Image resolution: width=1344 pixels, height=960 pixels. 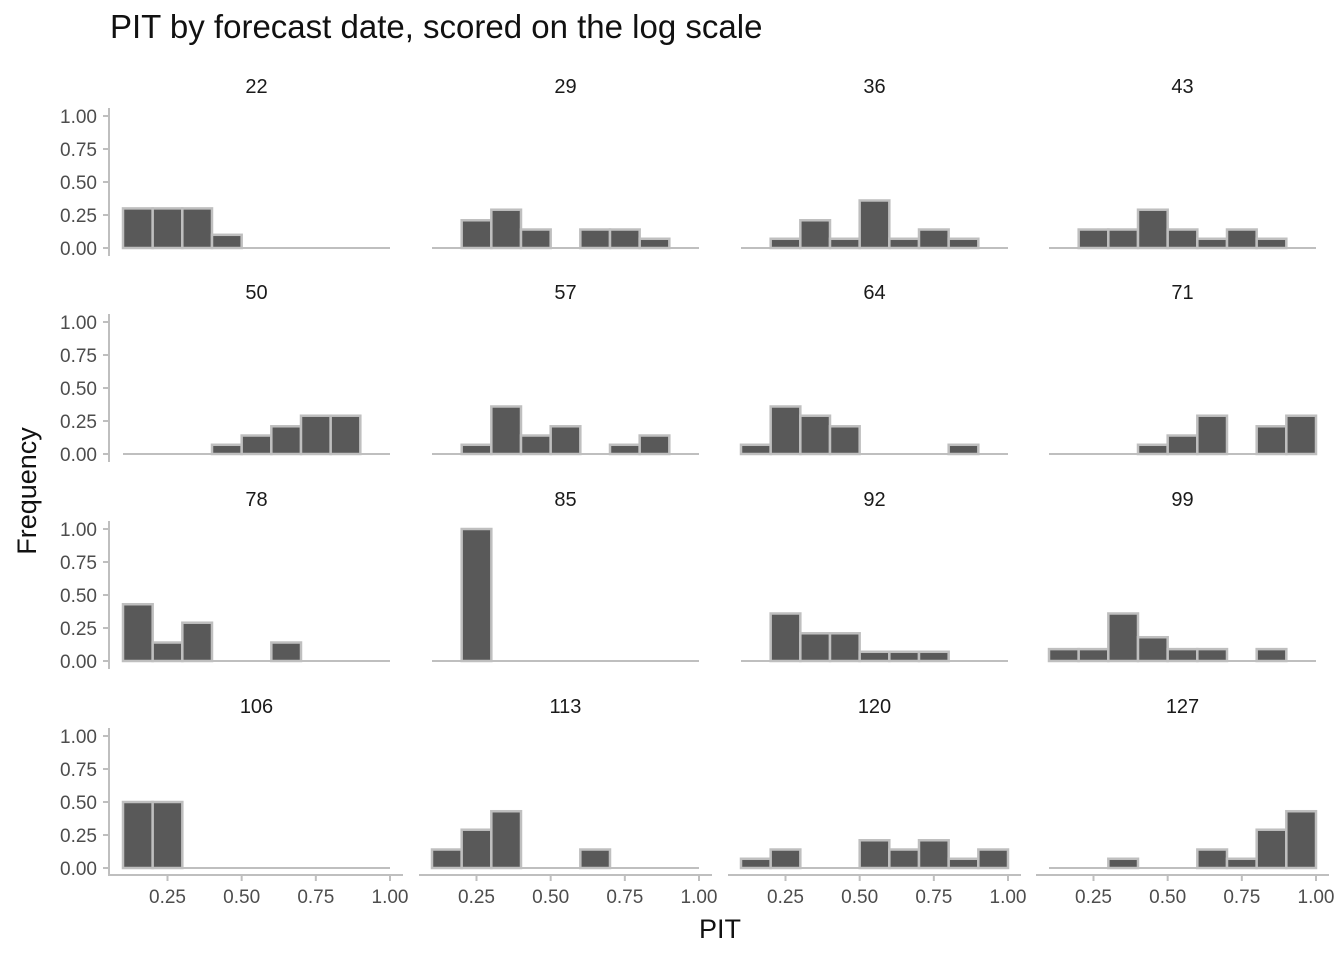 What do you see at coordinates (565, 500) in the screenshot?
I see `panel-strip-label: 85` at bounding box center [565, 500].